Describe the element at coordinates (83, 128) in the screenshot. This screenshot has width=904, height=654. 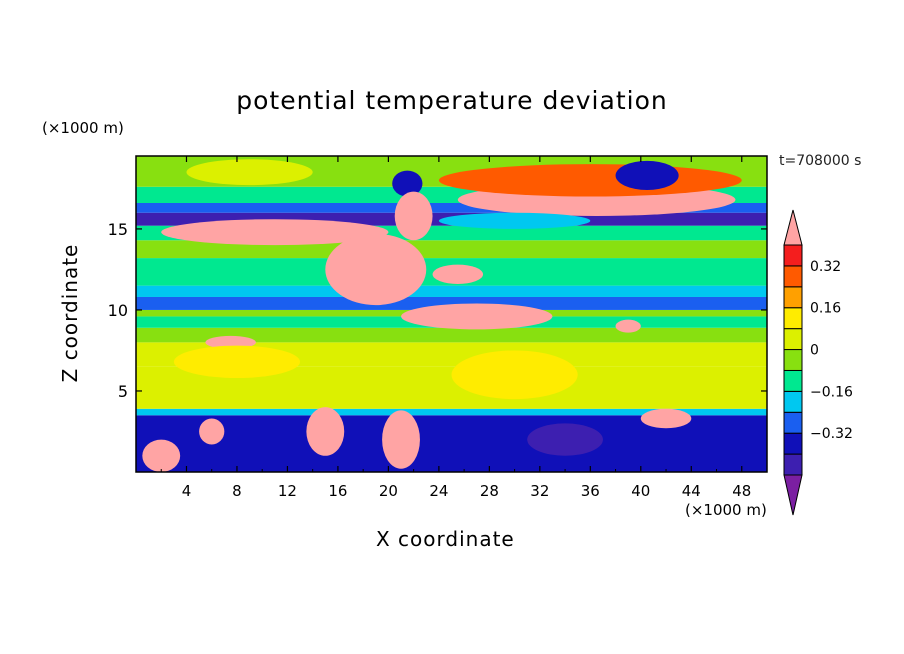
I see `y-axis-units: (×1000 m)` at that location.